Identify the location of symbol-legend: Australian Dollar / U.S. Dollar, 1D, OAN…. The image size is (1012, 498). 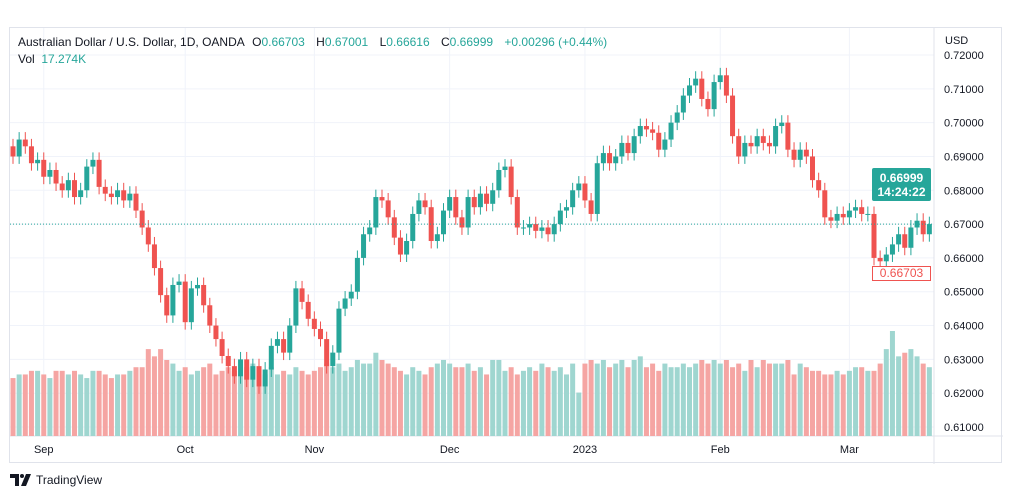
(313, 42).